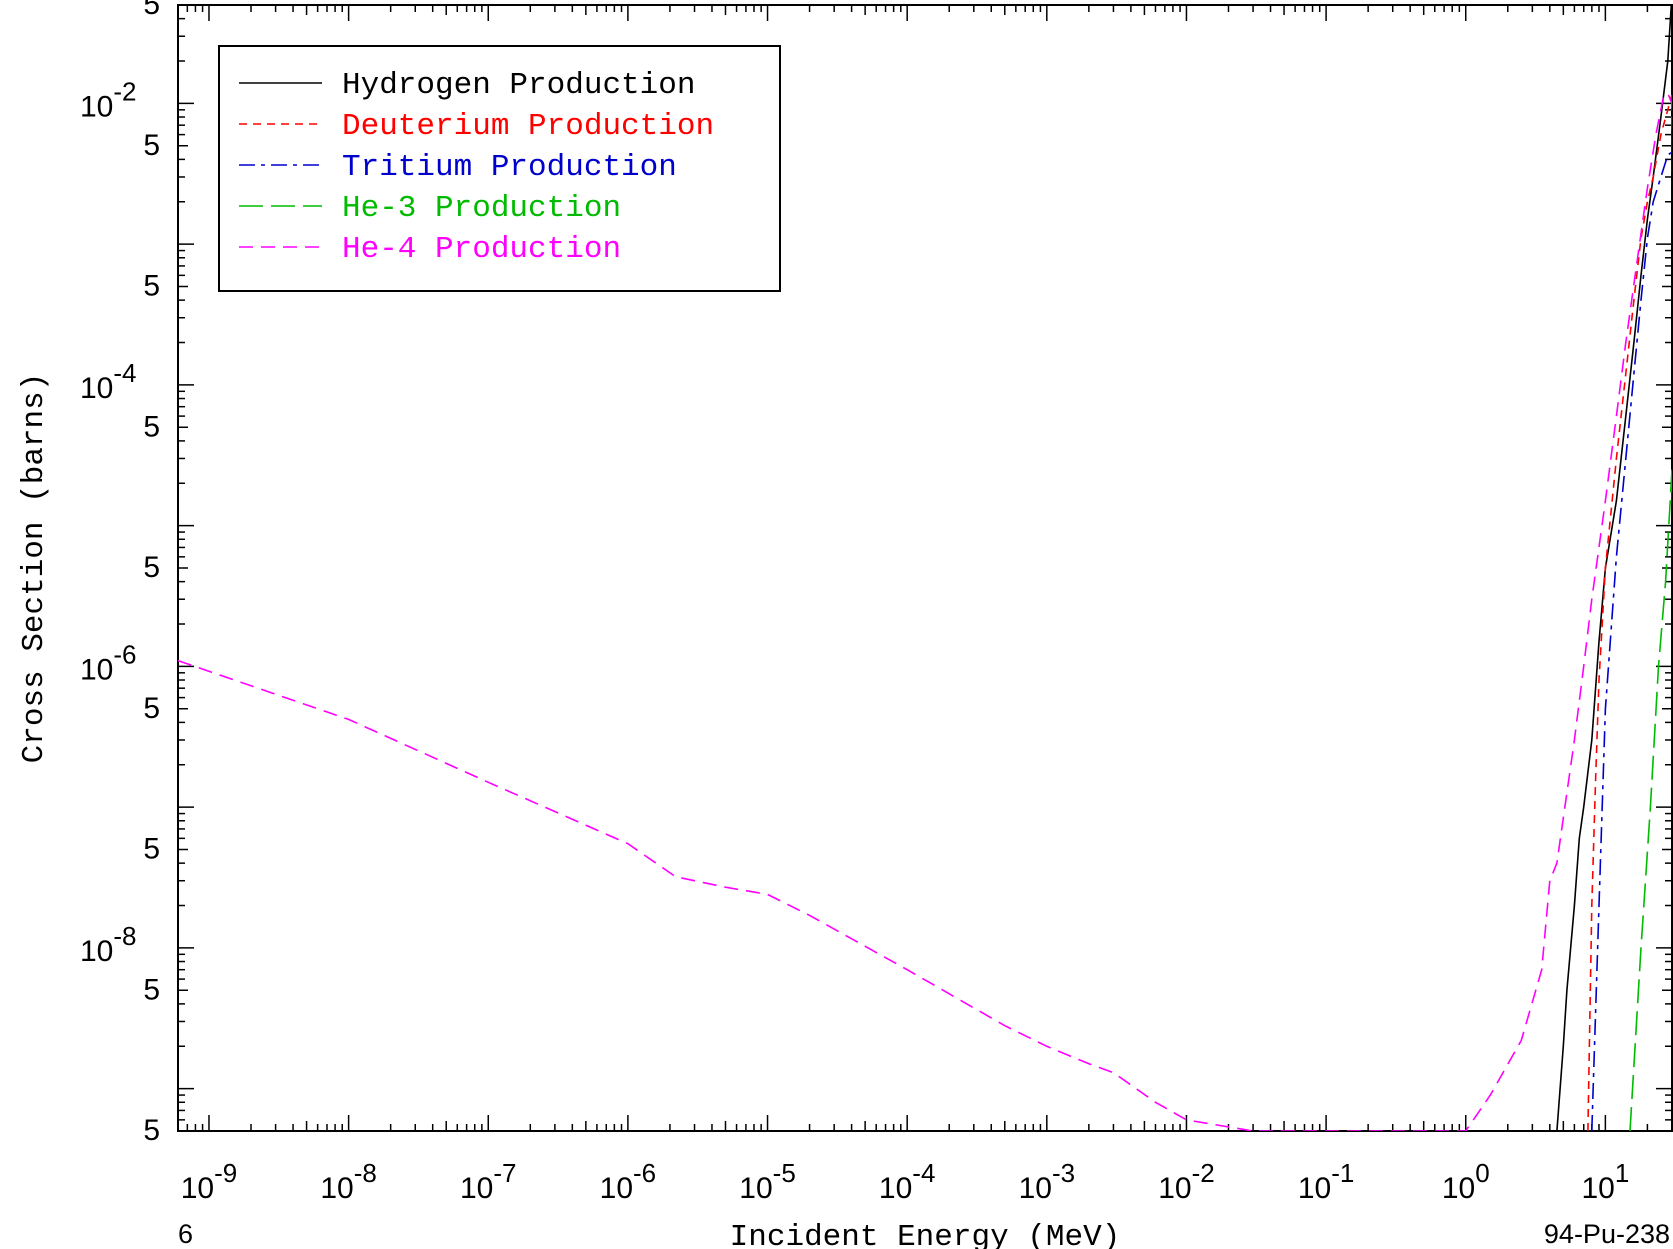 The height and width of the screenshot is (1249, 1673). I want to click on series-line-tritium-production, so click(1631, 641).